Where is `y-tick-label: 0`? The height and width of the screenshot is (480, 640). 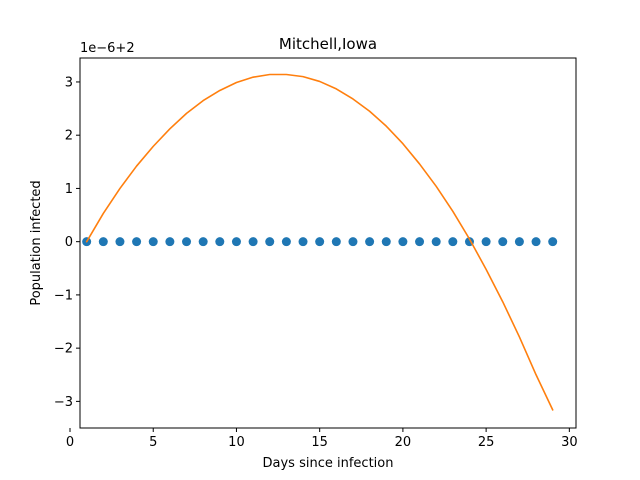 y-tick-label: 0 is located at coordinates (69, 242).